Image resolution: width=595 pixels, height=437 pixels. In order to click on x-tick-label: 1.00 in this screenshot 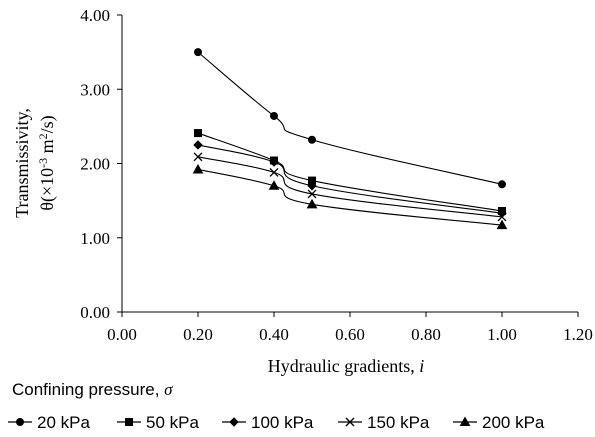, I will do `click(502, 334)`.